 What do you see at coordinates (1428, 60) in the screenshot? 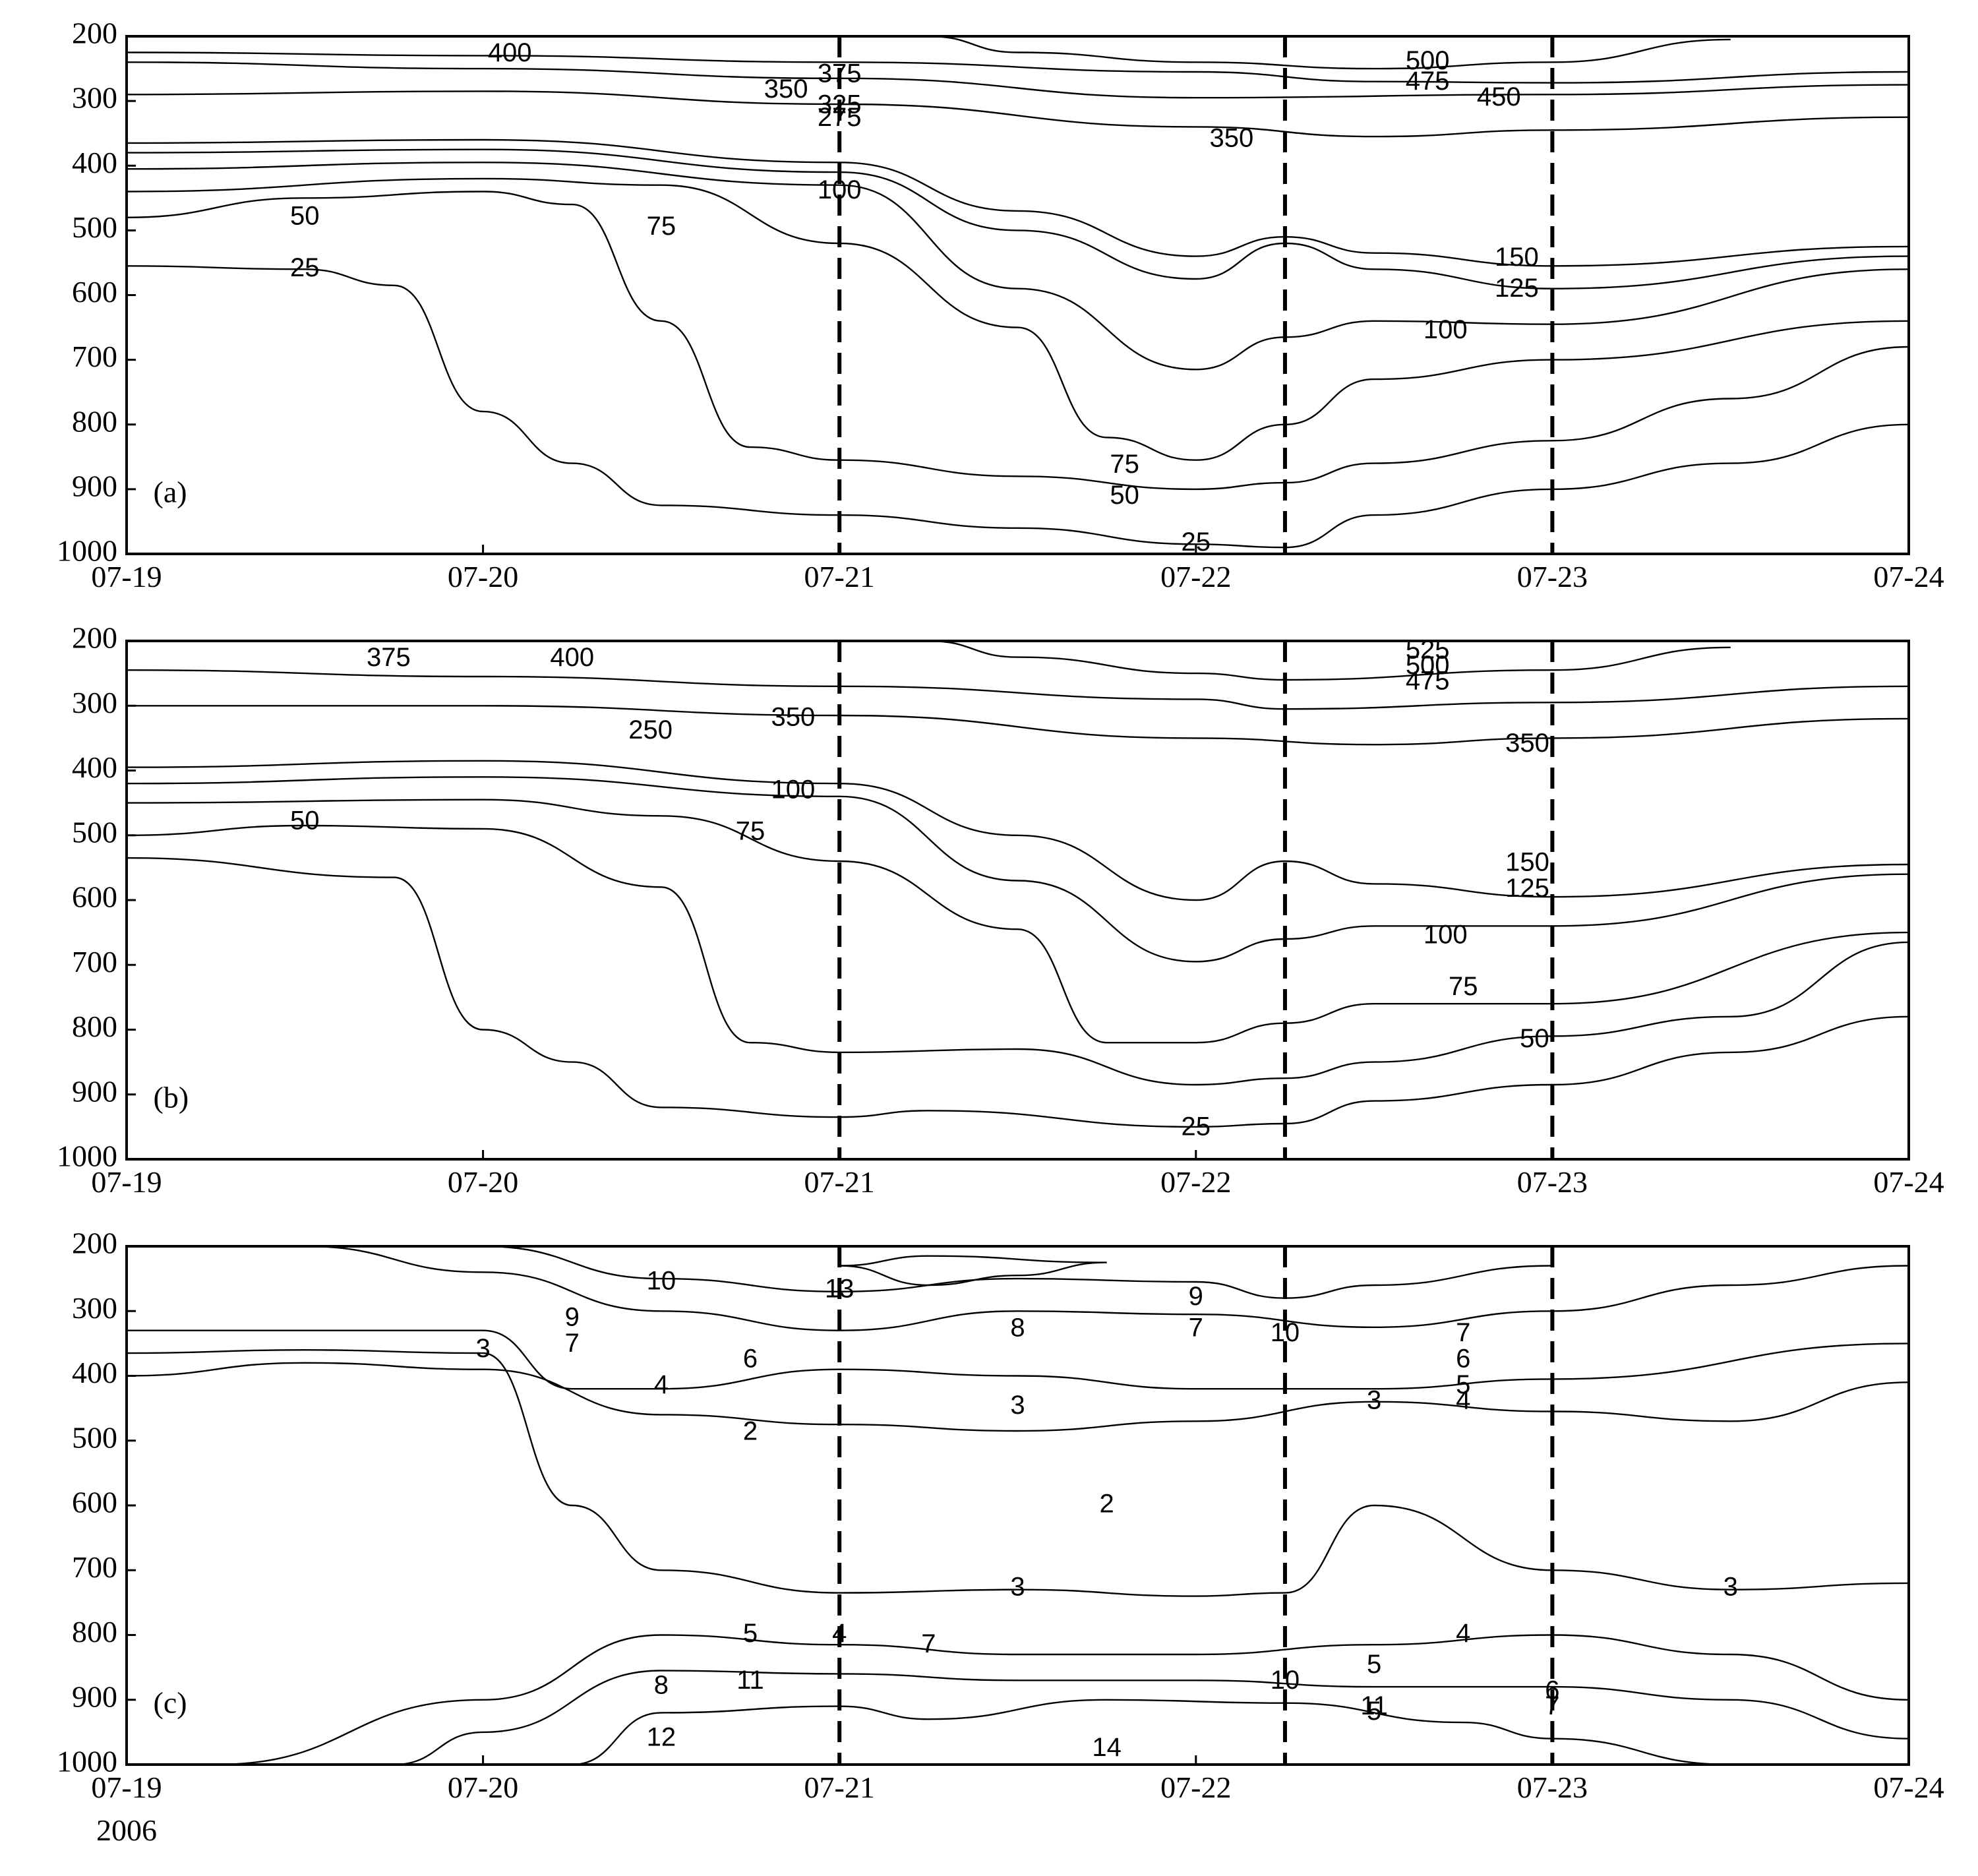
I see `contour-label-1-10: 500` at bounding box center [1428, 60].